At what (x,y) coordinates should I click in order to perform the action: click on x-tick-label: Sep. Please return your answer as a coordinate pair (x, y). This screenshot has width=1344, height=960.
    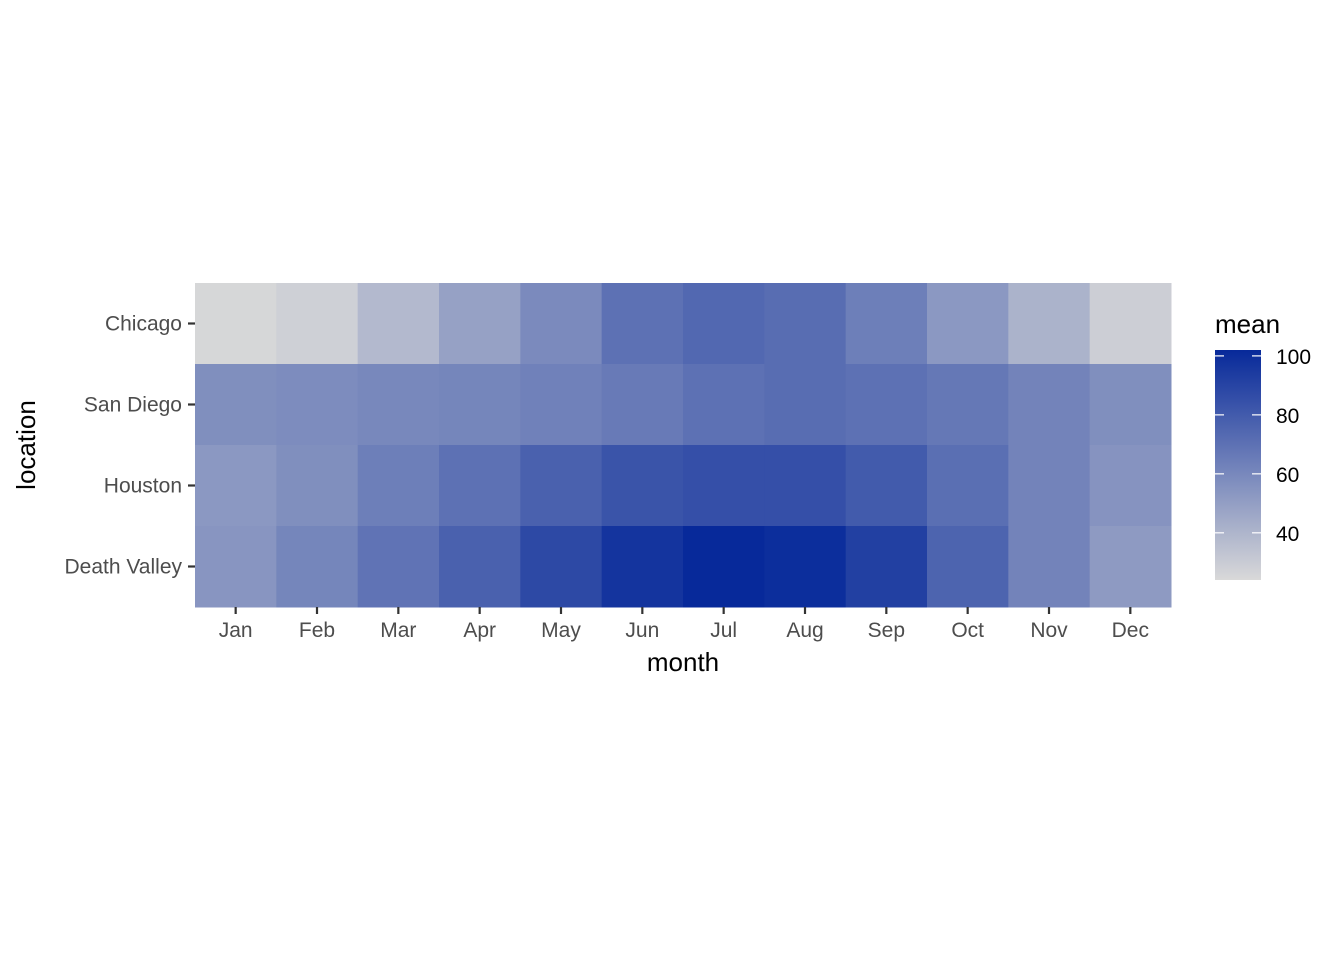
    Looking at the image, I should click on (886, 630).